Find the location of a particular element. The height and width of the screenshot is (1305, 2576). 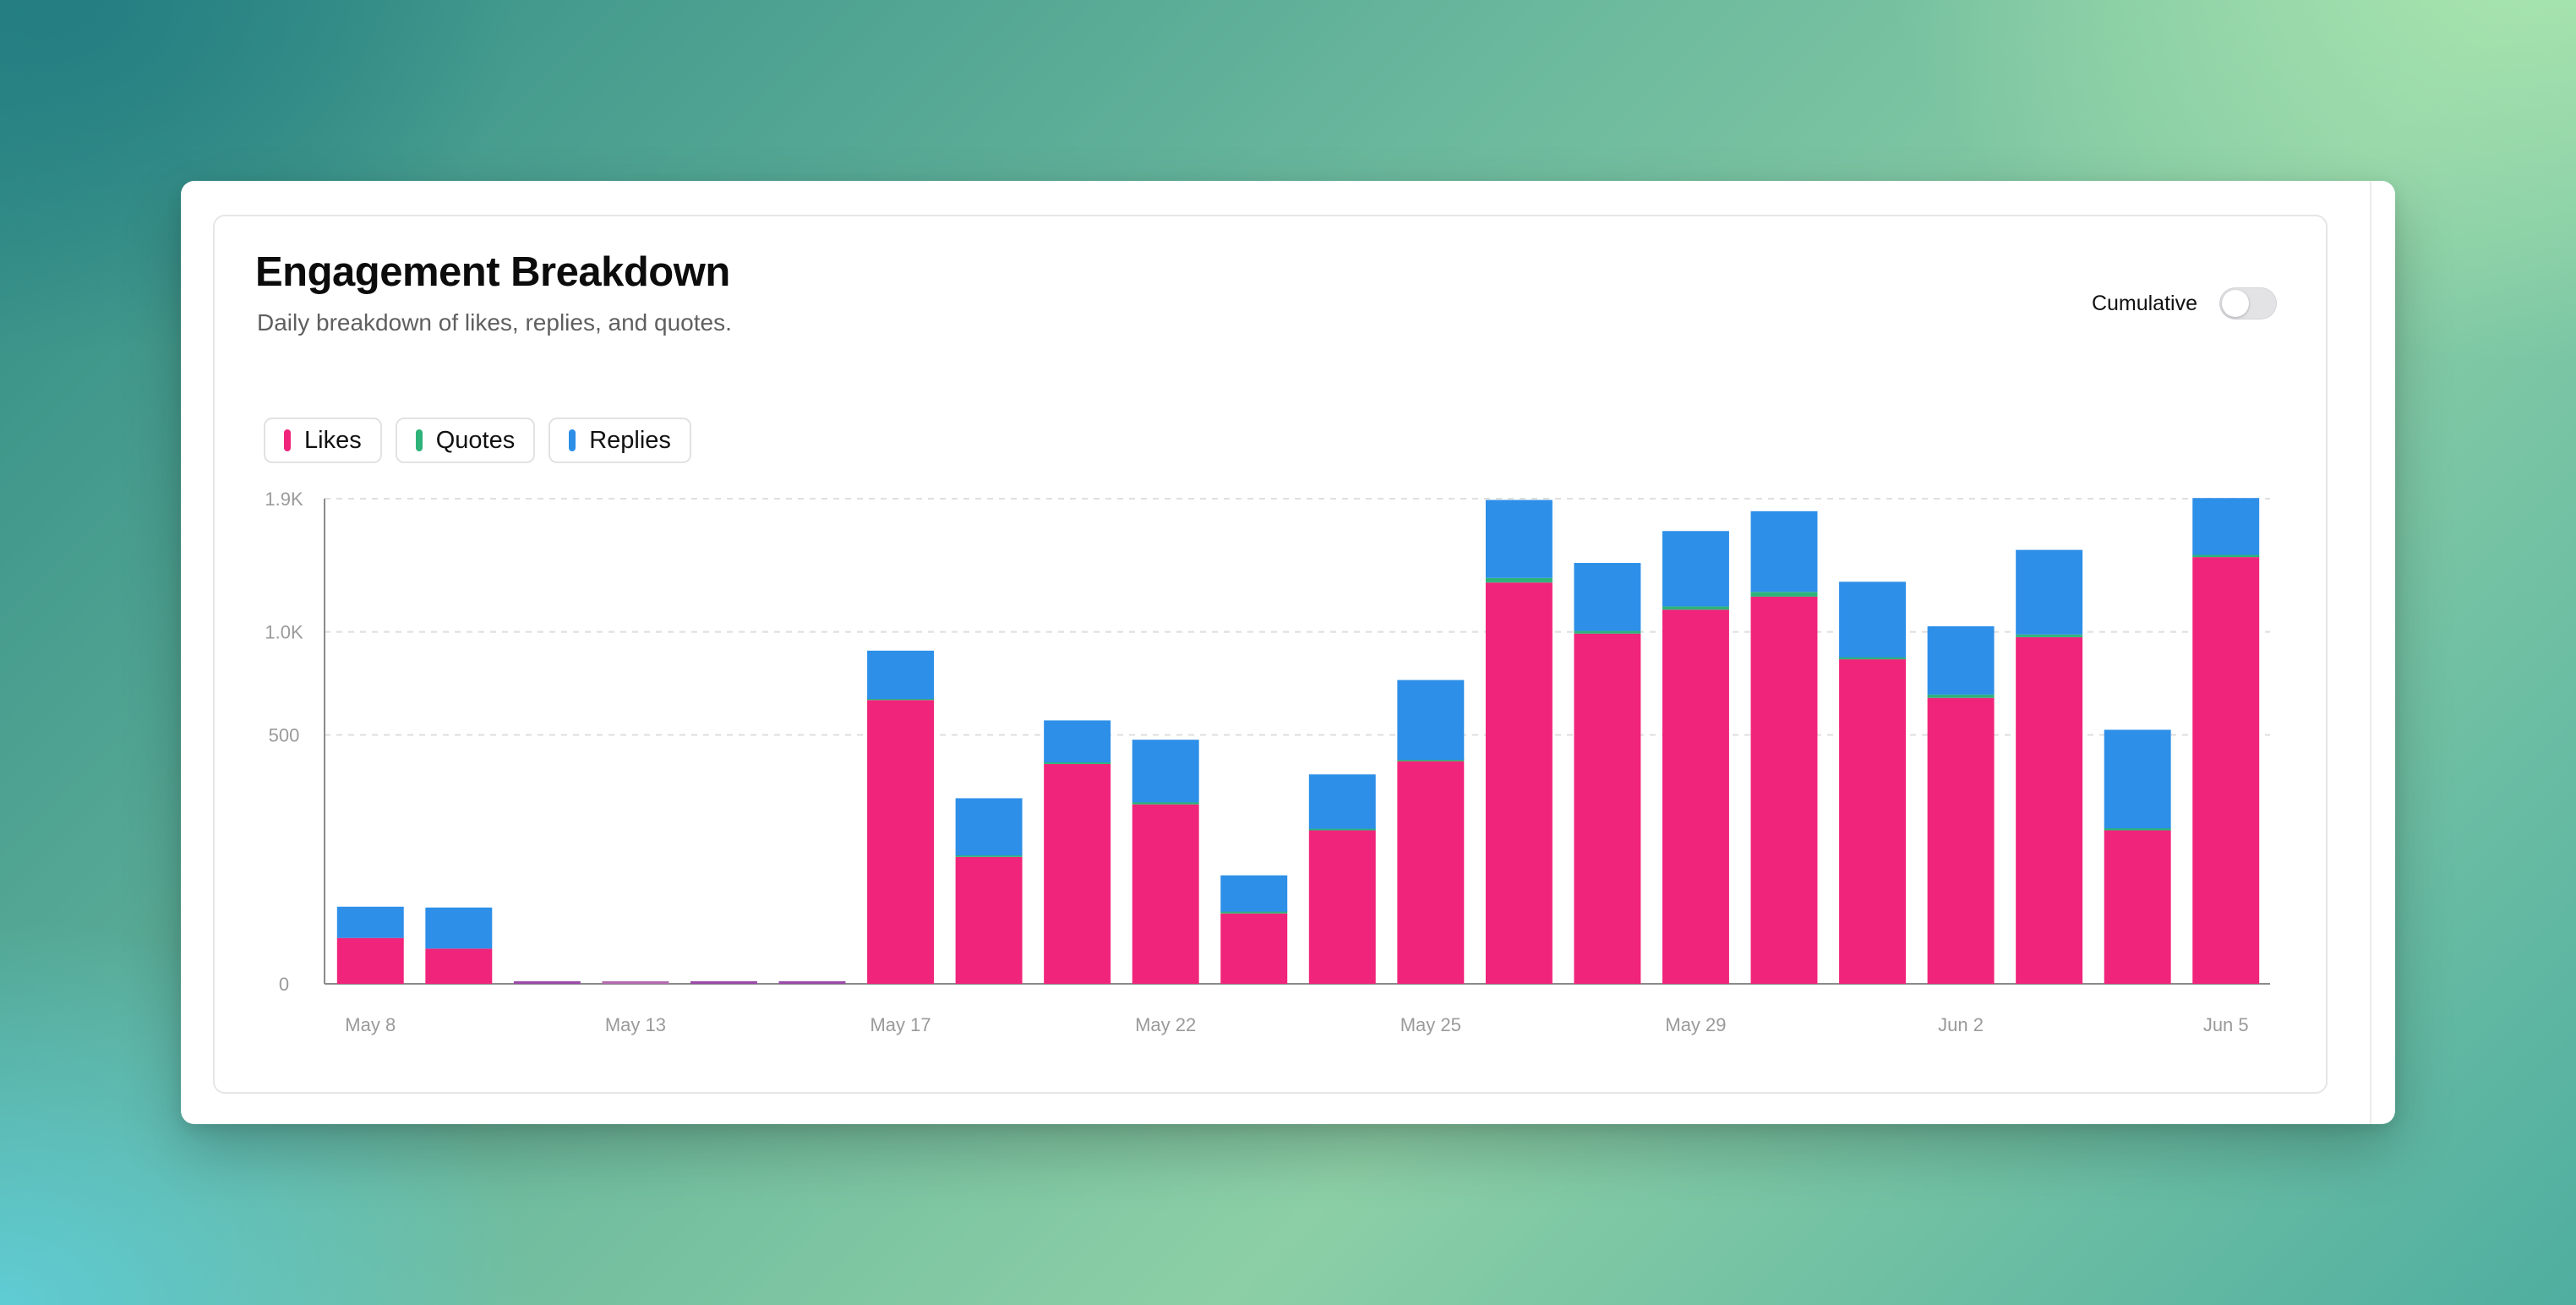

y-tick-label: 0 is located at coordinates (284, 984).